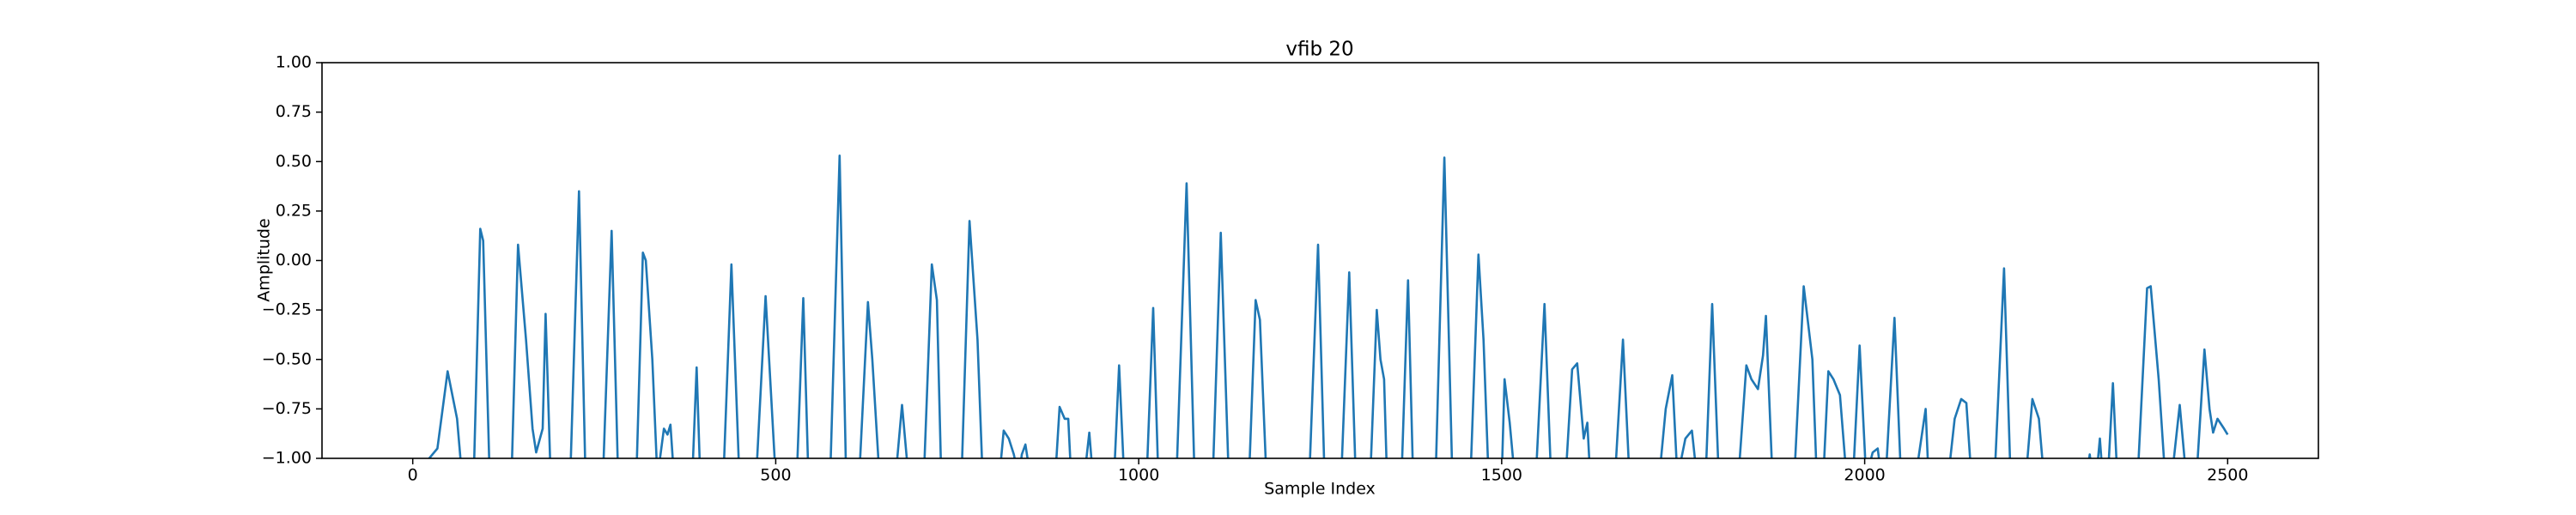  Describe the element at coordinates (775, 475) in the screenshot. I see `x-tick-label: 500` at that location.